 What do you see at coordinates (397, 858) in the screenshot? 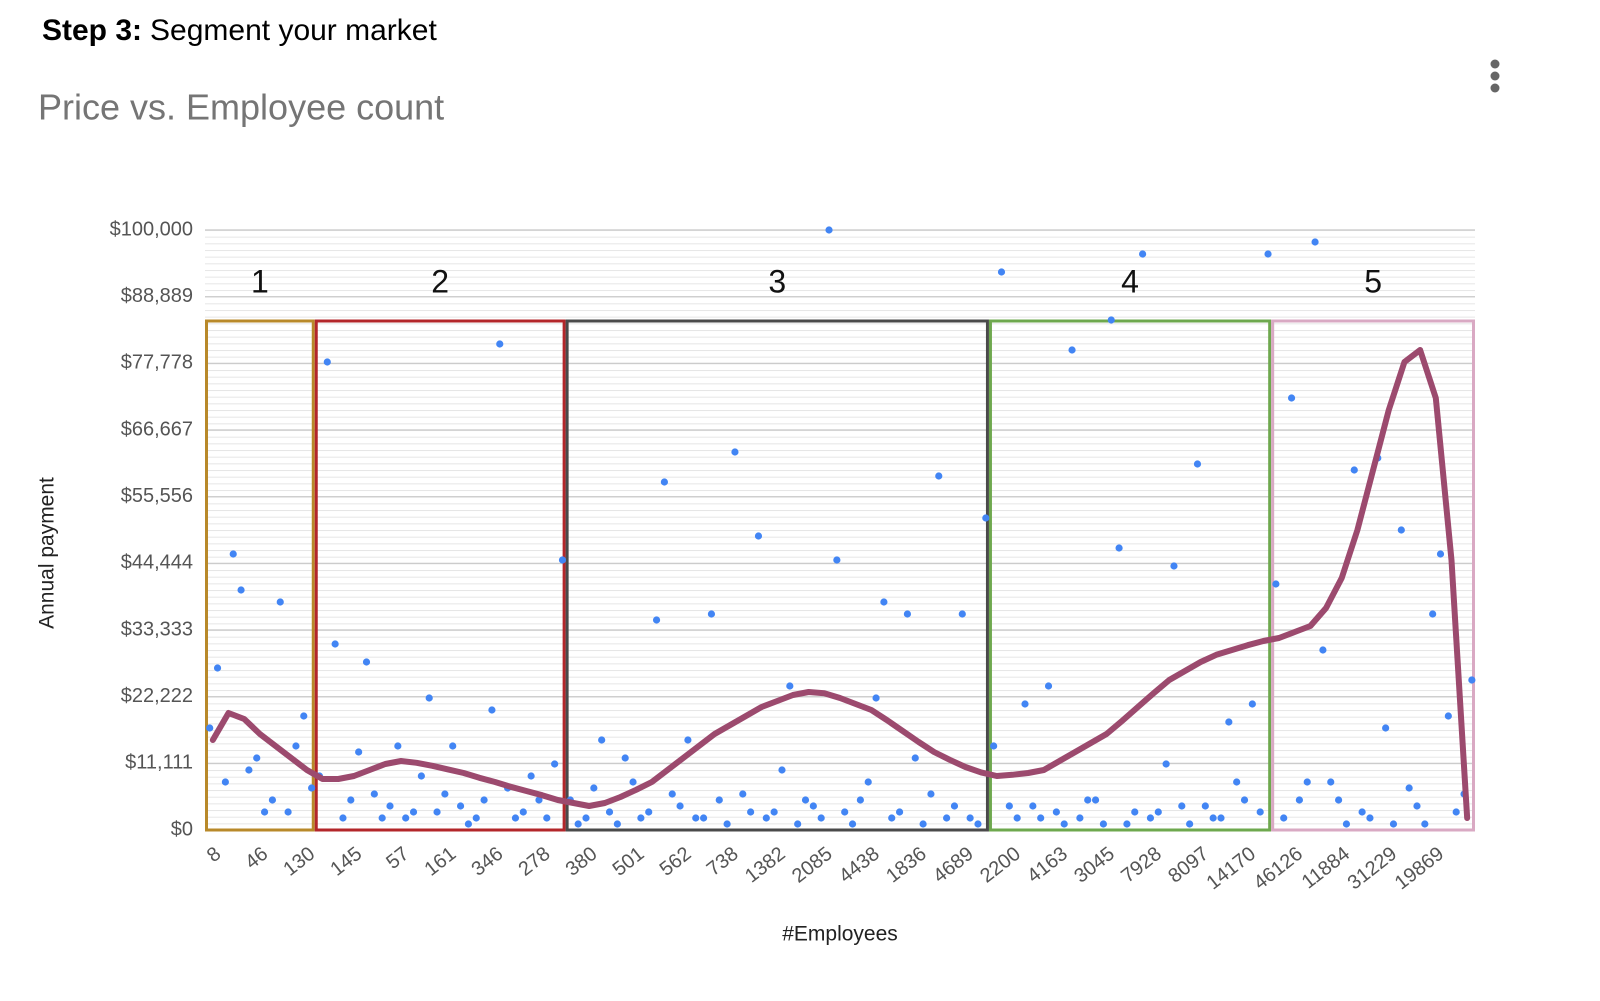
I see `x-tick-label: 57` at bounding box center [397, 858].